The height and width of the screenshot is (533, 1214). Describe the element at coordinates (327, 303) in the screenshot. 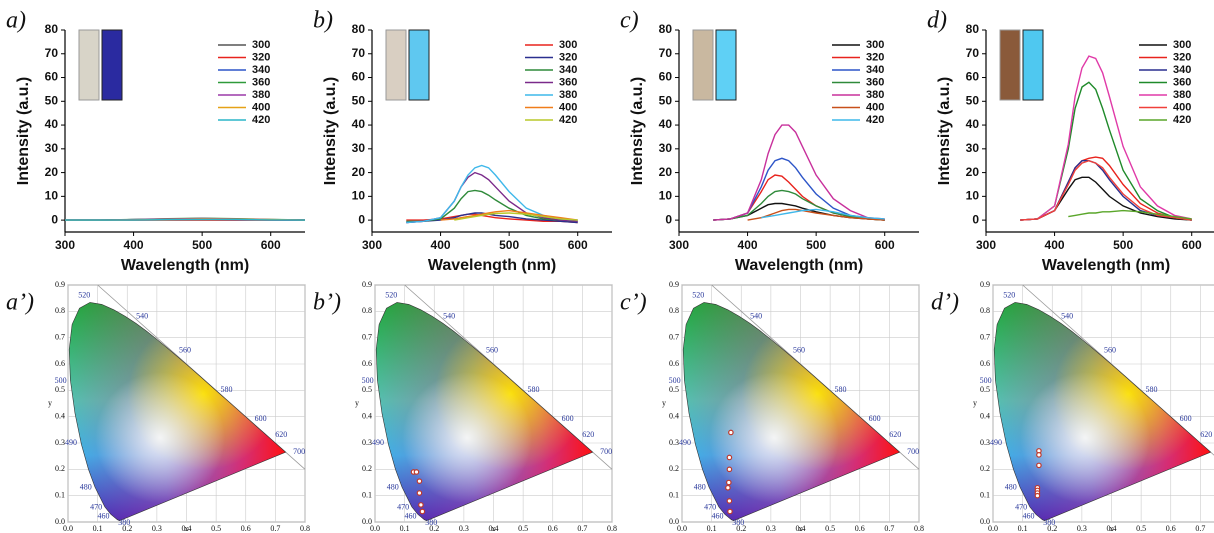

I see `panel-label: b’)` at that location.